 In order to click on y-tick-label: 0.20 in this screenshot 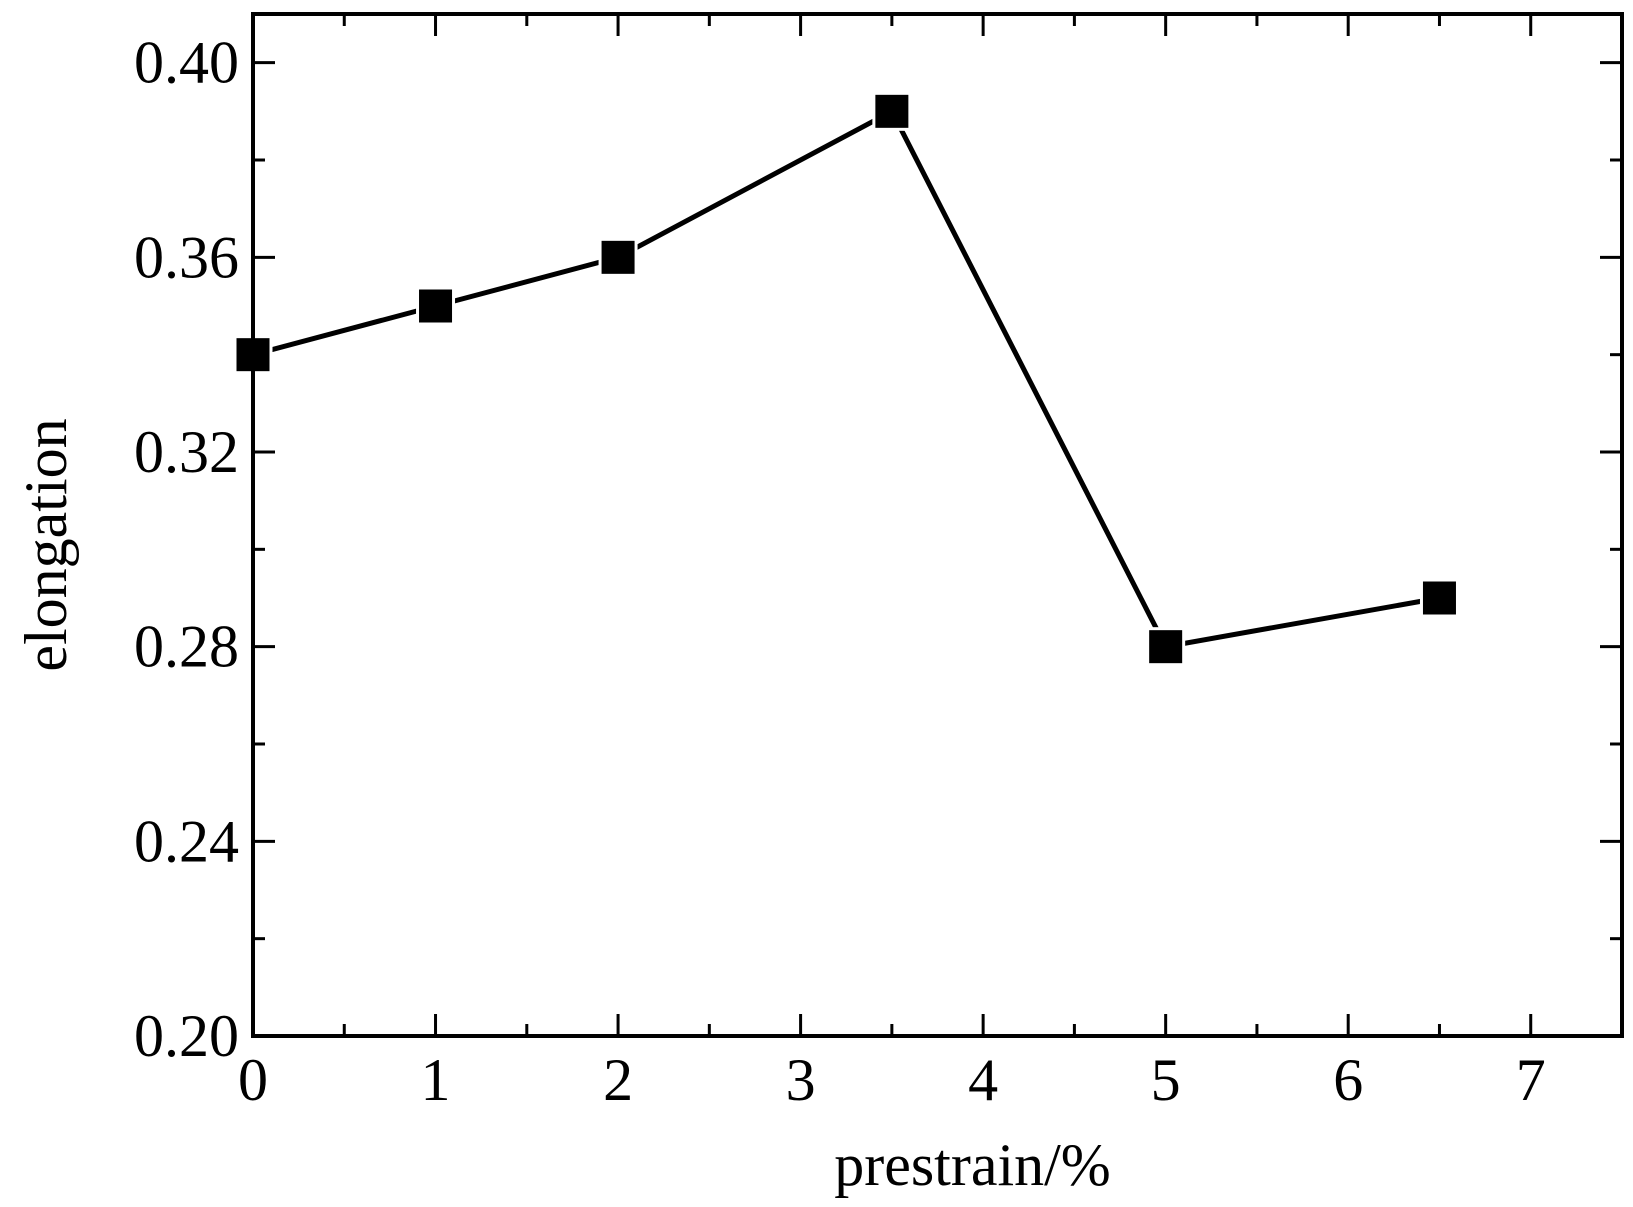, I will do `click(186, 1036)`.